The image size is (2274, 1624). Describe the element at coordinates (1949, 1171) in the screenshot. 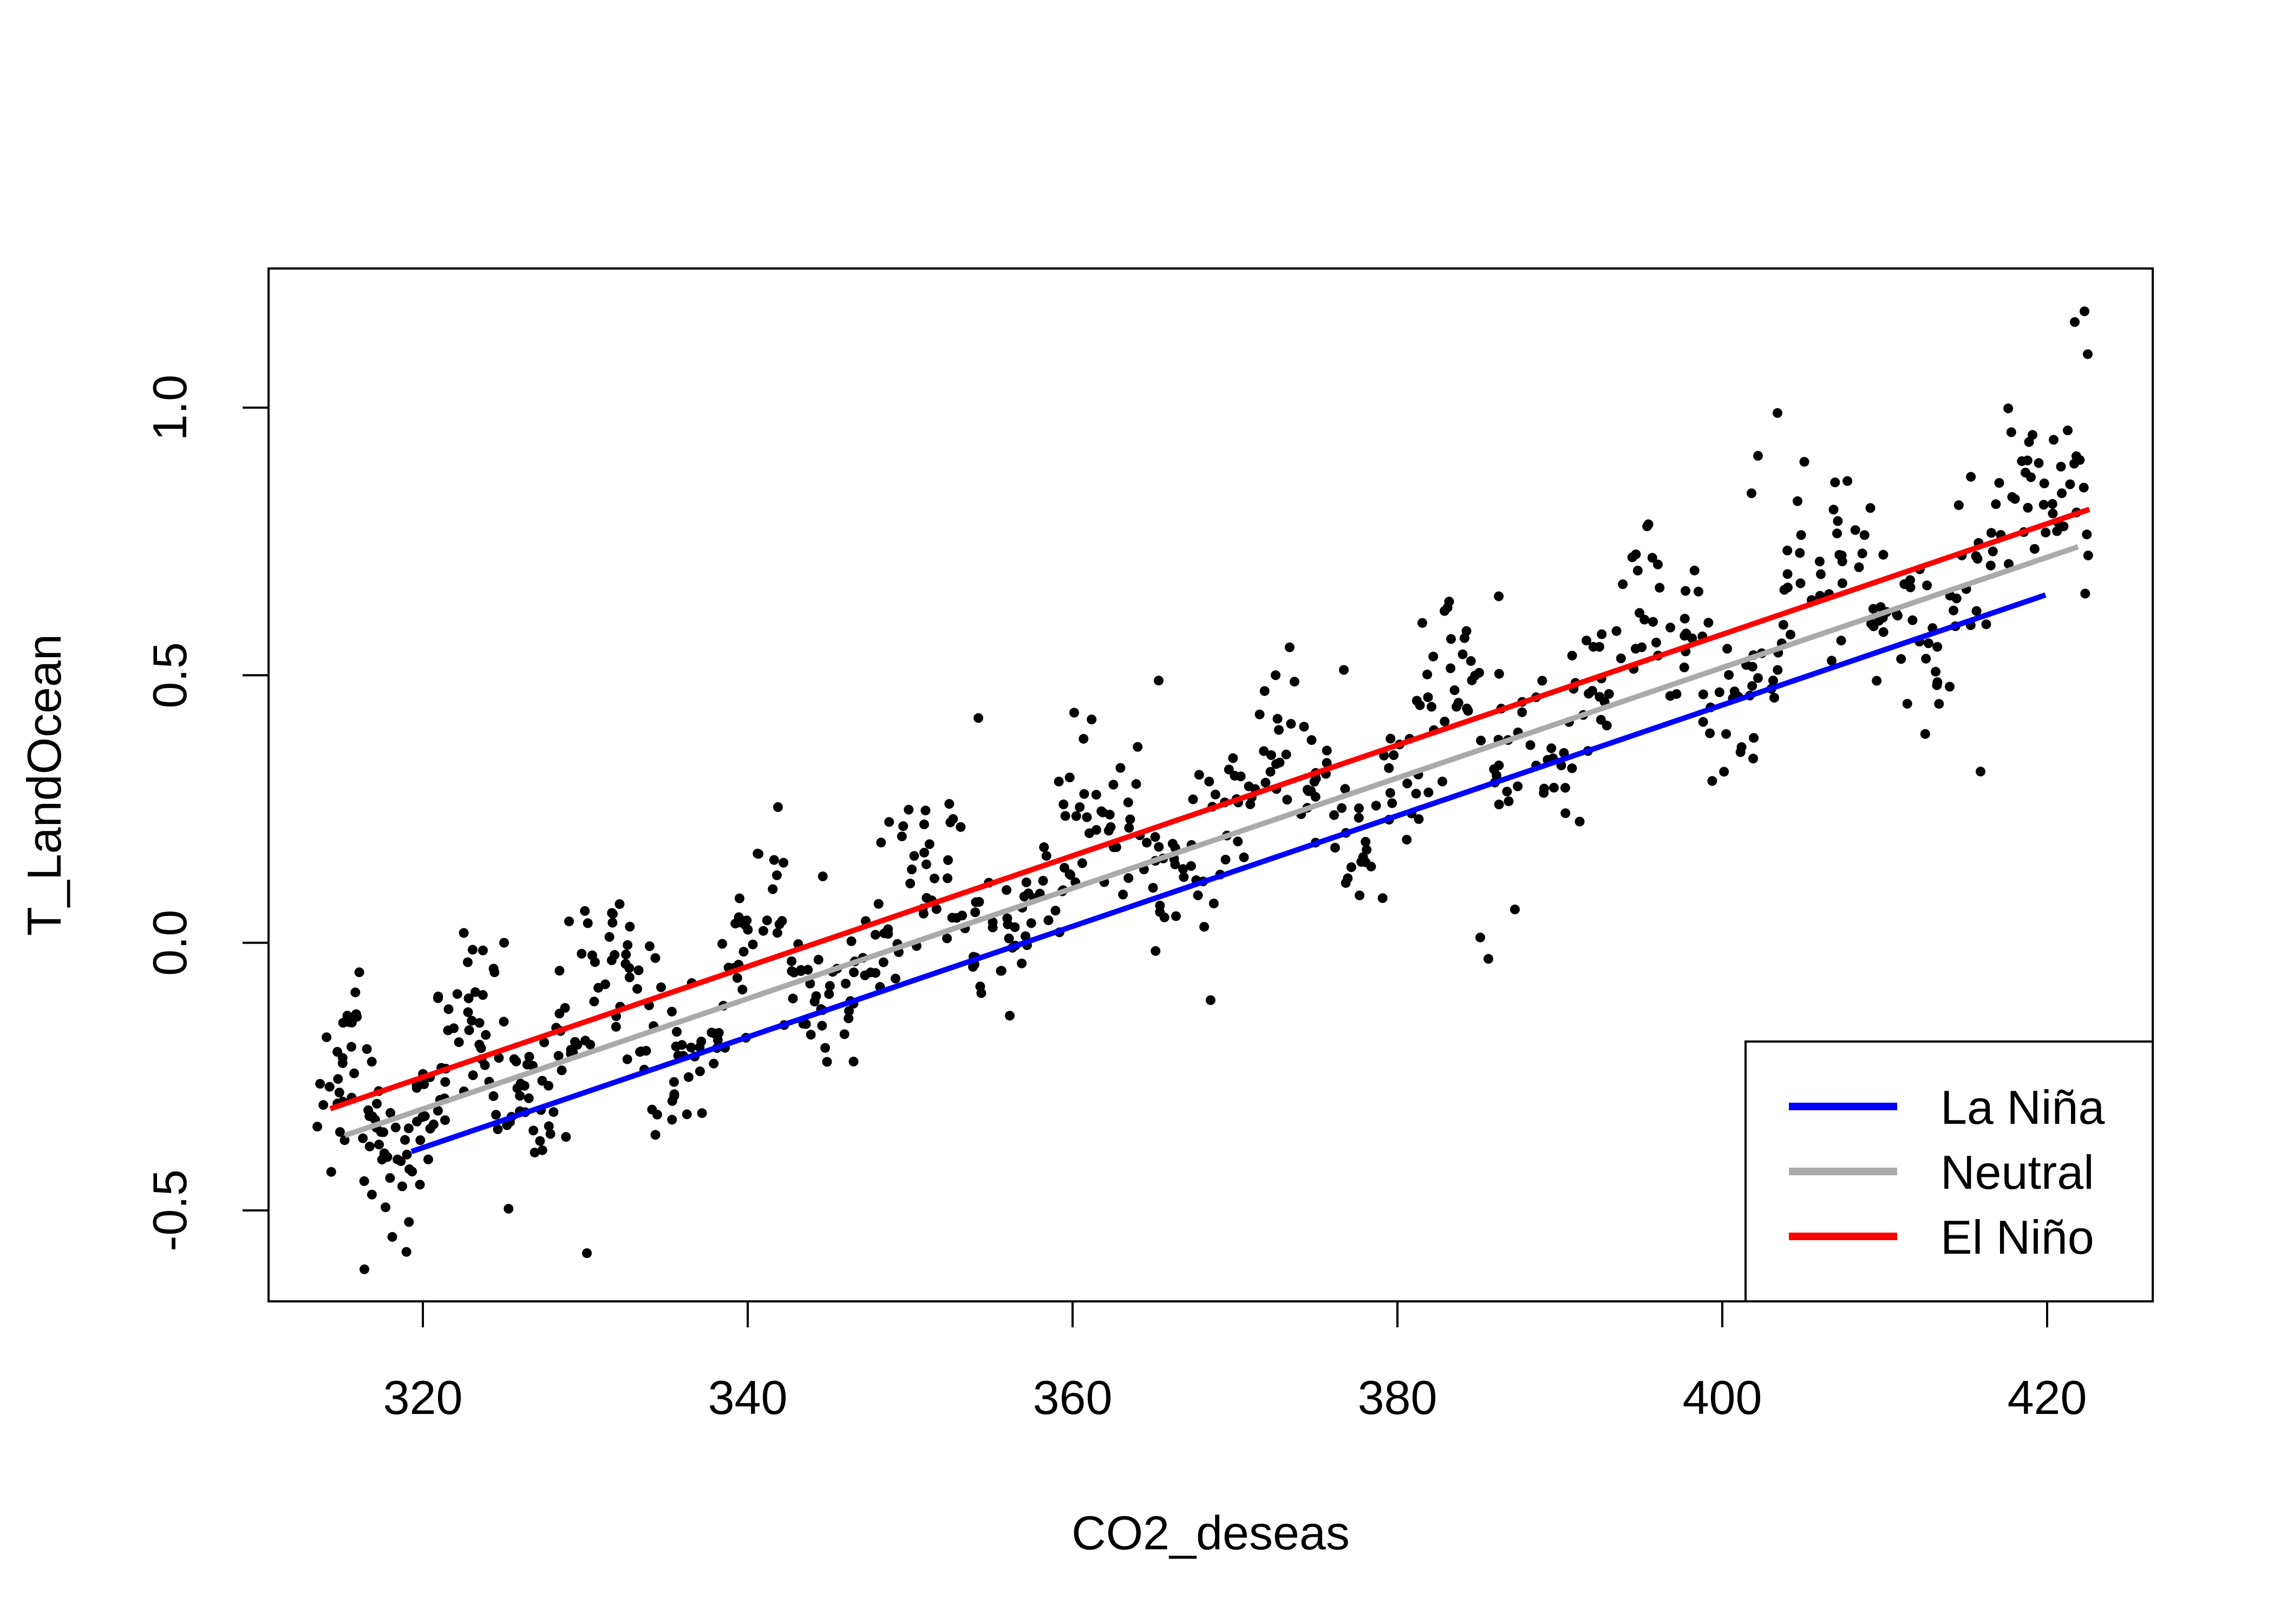

I see `legend: La Niña Neutral El Niño` at that location.